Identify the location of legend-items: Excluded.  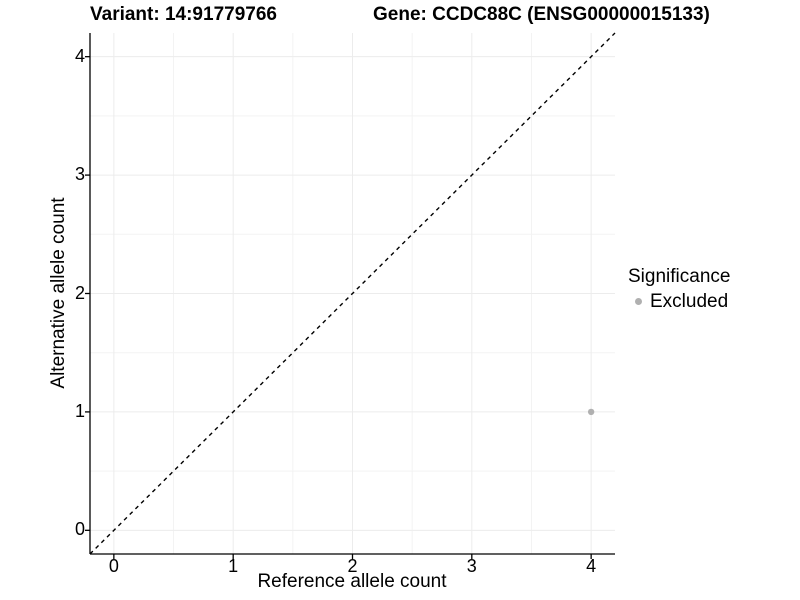
(679, 301).